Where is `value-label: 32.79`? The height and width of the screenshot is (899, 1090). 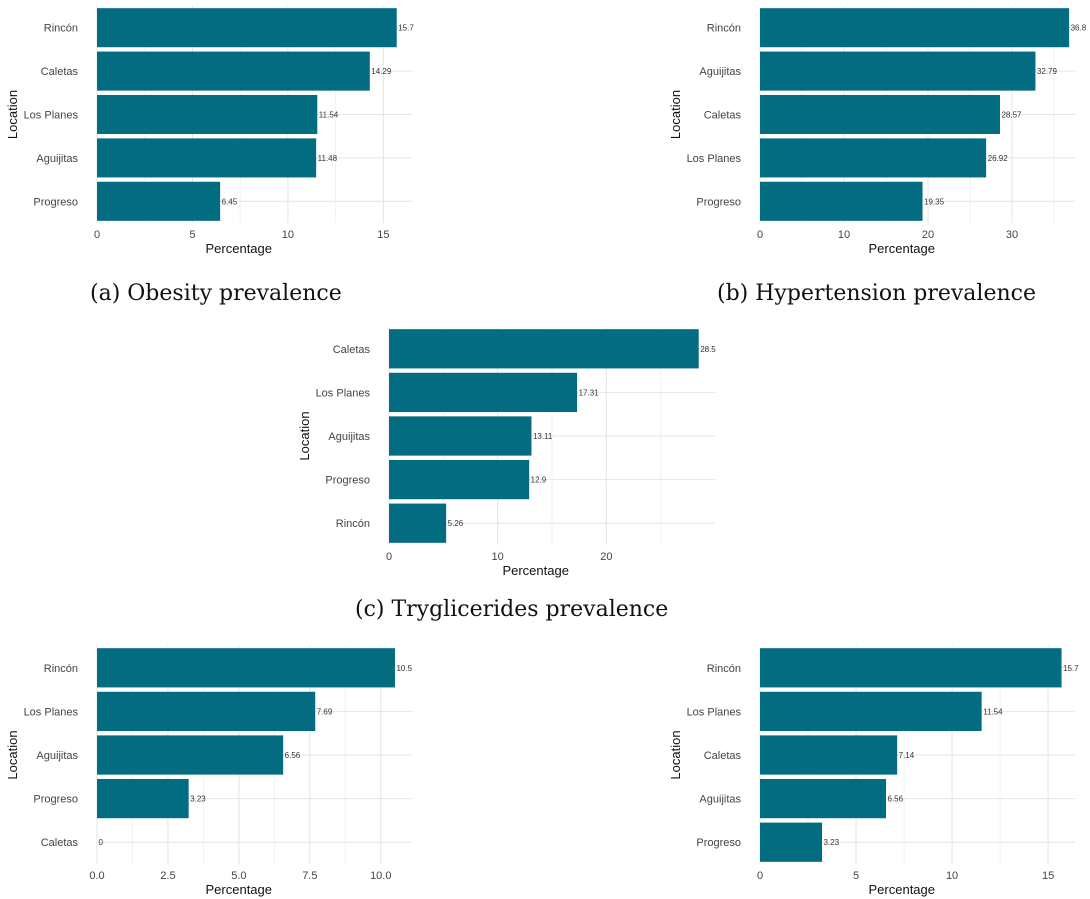 value-label: 32.79 is located at coordinates (1047, 71).